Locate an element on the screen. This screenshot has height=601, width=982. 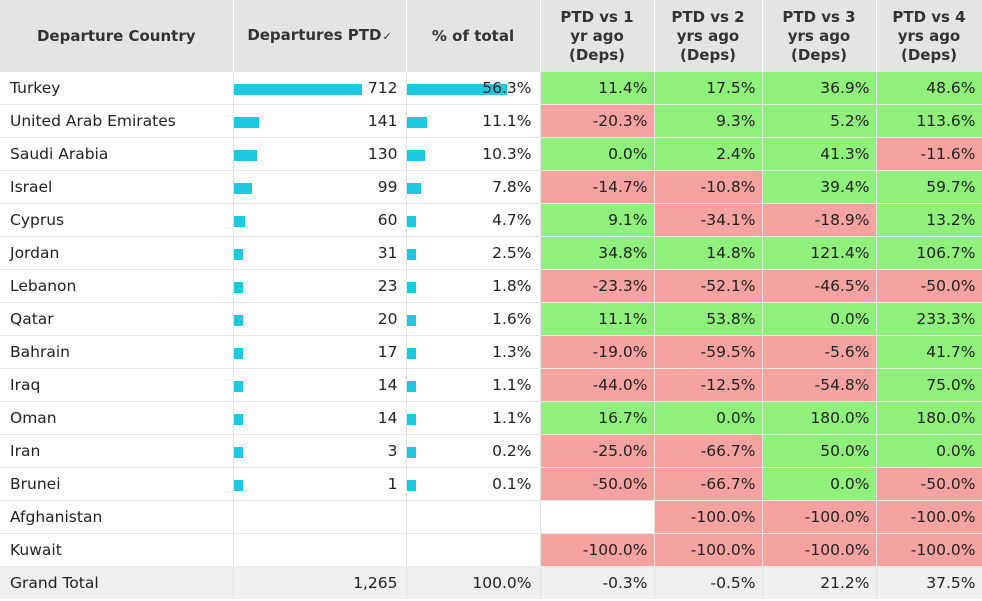
table-row: Iran 3 0.2% -25.0% -66.7% 50.0% 0.0% is located at coordinates (491, 451).